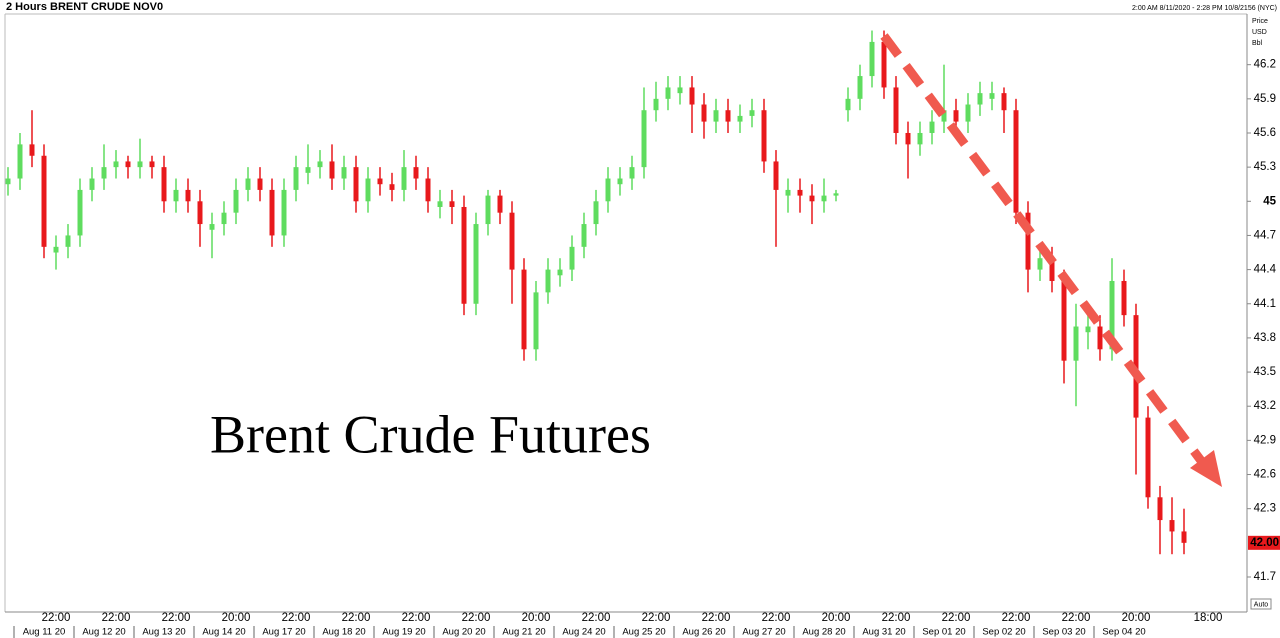  I want to click on last-price-box, so click(1264, 542).